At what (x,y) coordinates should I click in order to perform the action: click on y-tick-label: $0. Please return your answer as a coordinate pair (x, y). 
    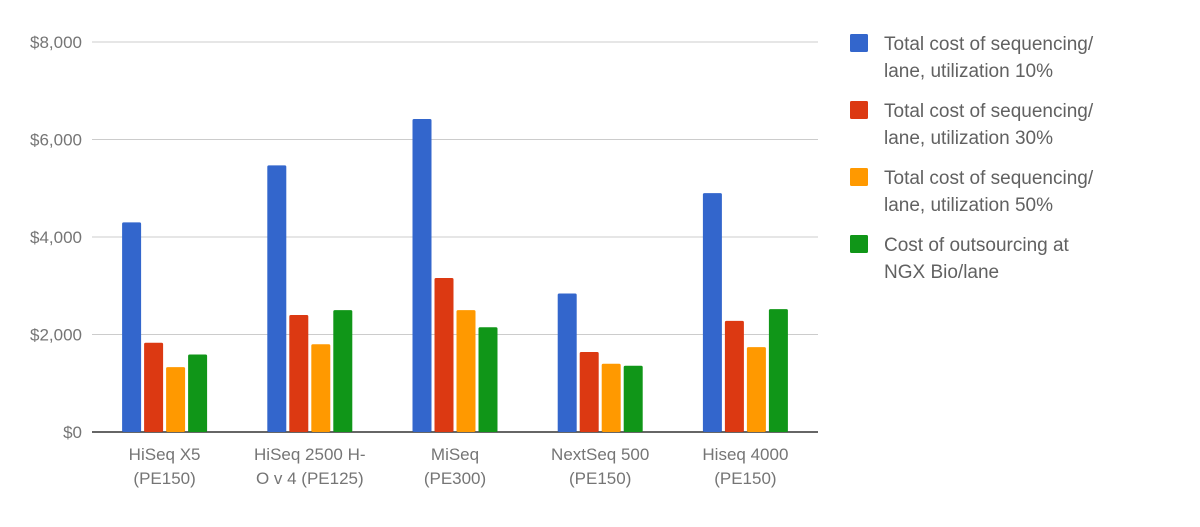
    Looking at the image, I should click on (72, 432).